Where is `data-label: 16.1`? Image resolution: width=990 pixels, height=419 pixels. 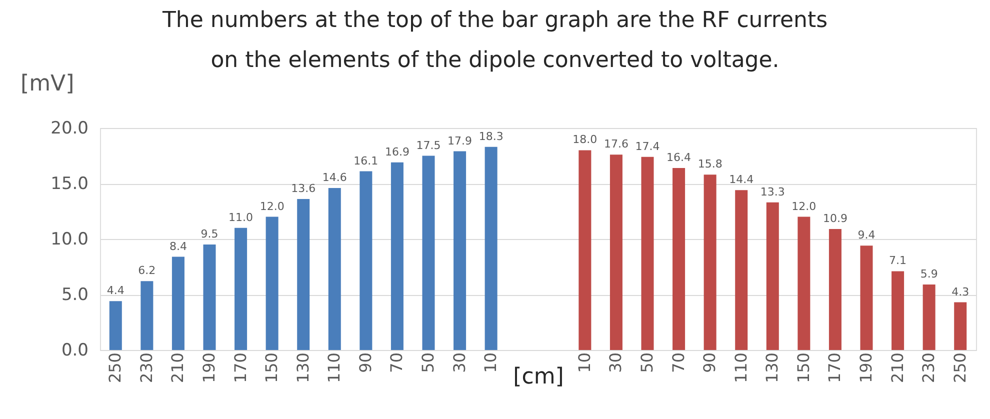
data-label: 16.1 is located at coordinates (366, 161).